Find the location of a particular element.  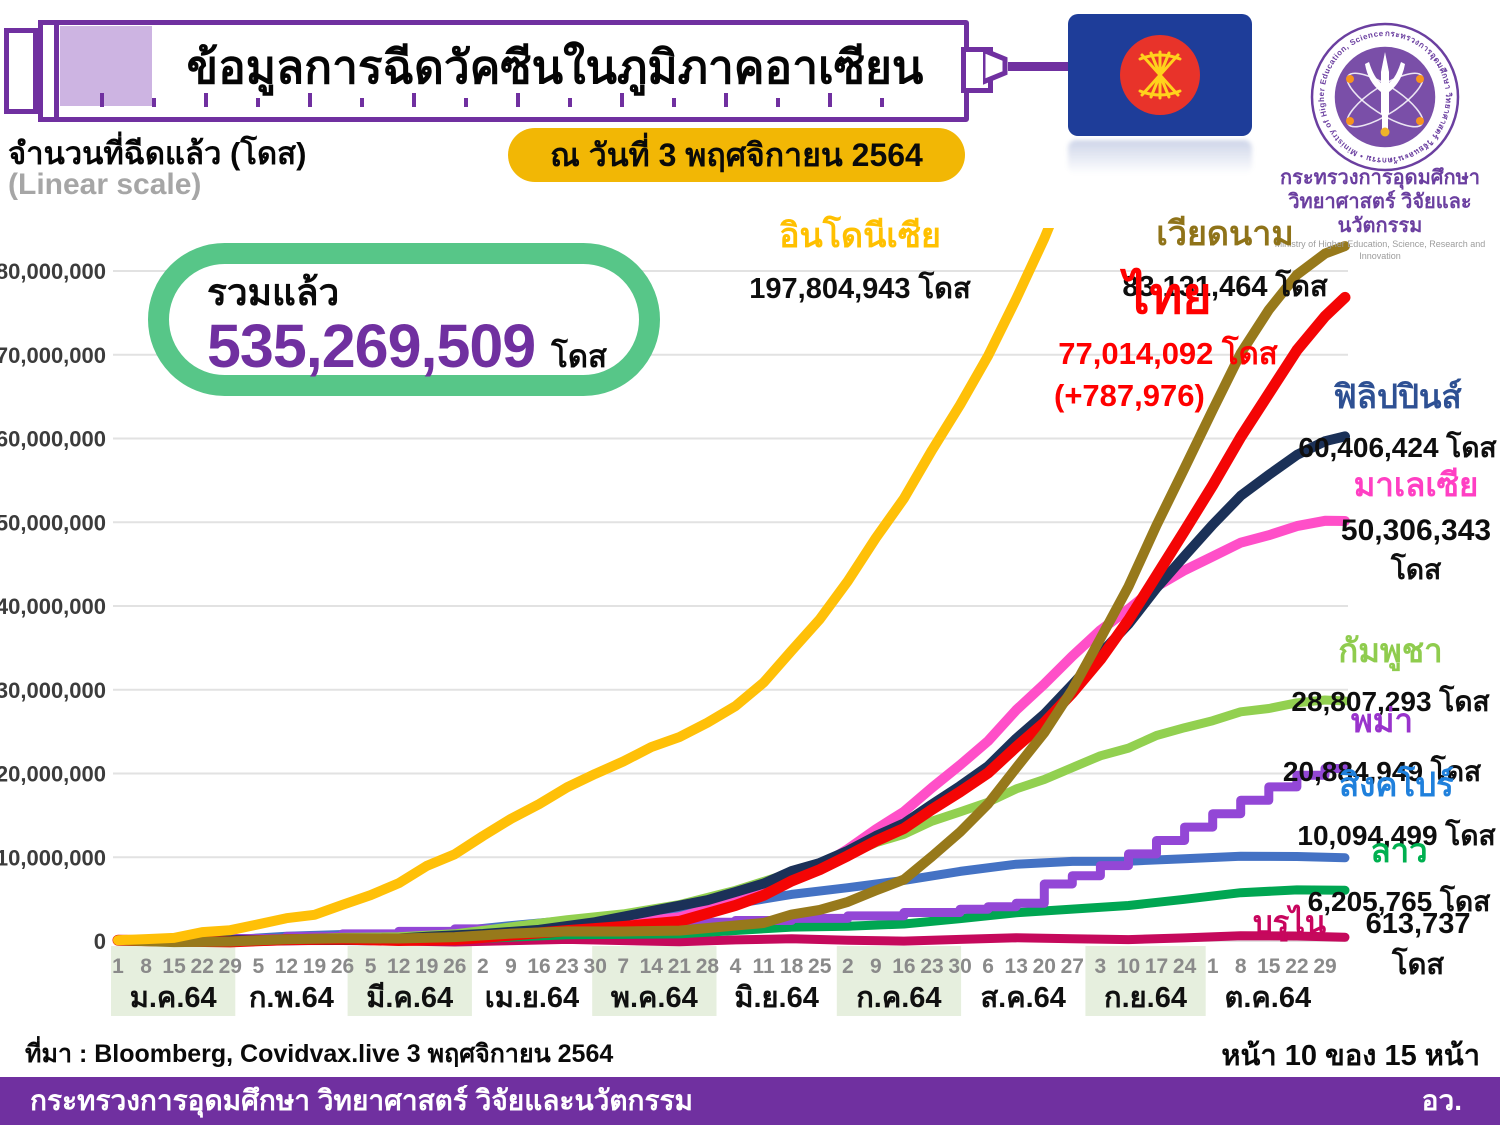

asean-flag-reflection is located at coordinates (1160, 157).